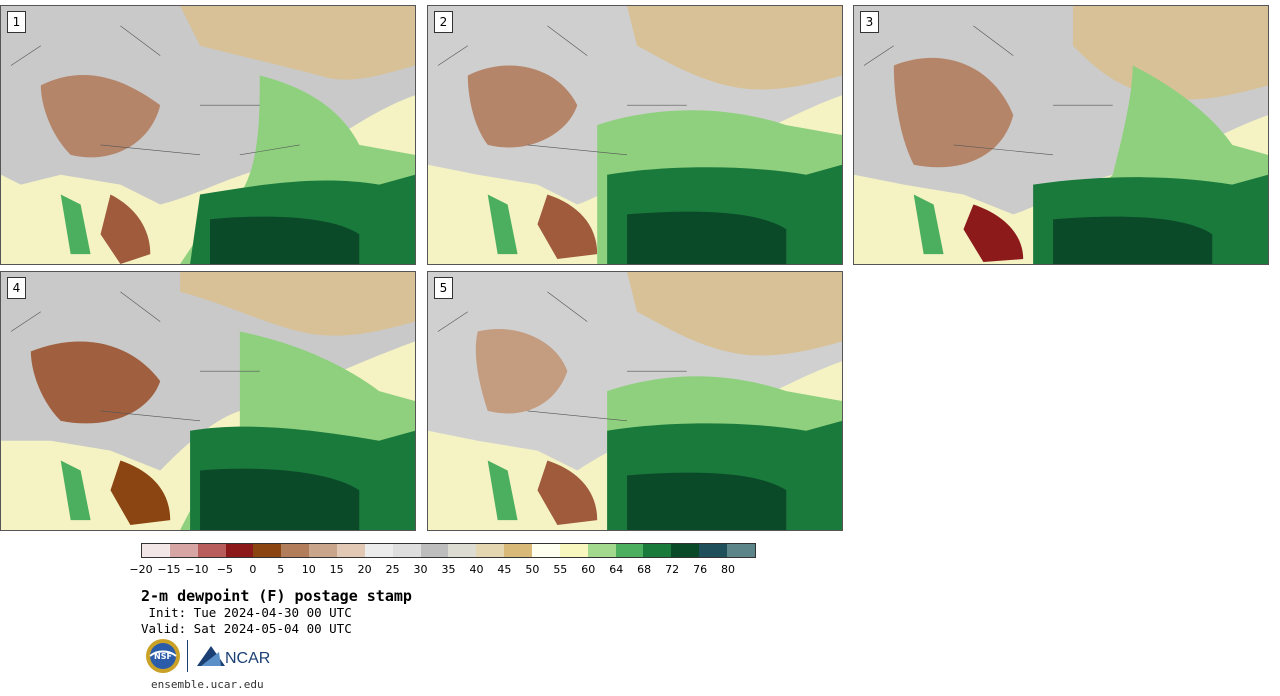 This screenshot has height=696, width=1280. What do you see at coordinates (504, 569) in the screenshot?
I see `colorbar-tick-label: 45` at bounding box center [504, 569].